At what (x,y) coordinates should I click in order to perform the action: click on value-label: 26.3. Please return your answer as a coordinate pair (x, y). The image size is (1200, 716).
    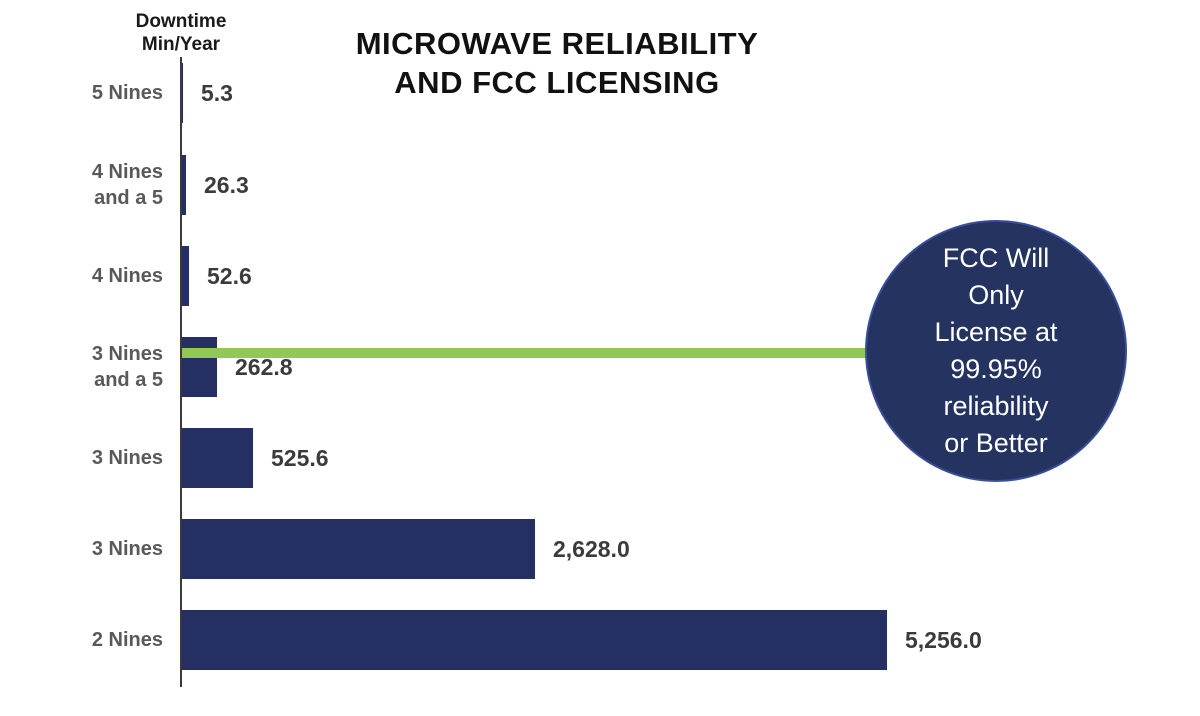
    Looking at the image, I should click on (226, 184).